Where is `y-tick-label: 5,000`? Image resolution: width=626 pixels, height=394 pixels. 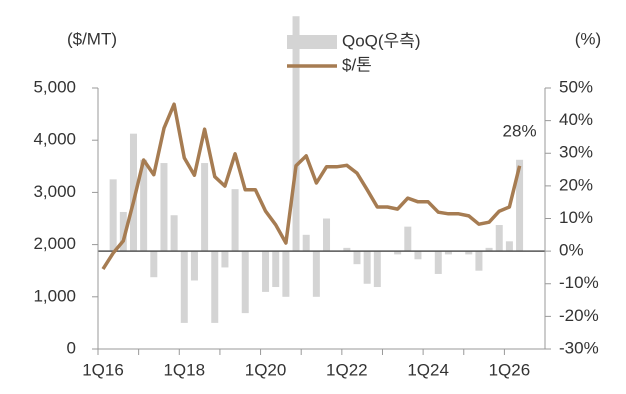
y-tick-label: 5,000 is located at coordinates (54, 86).